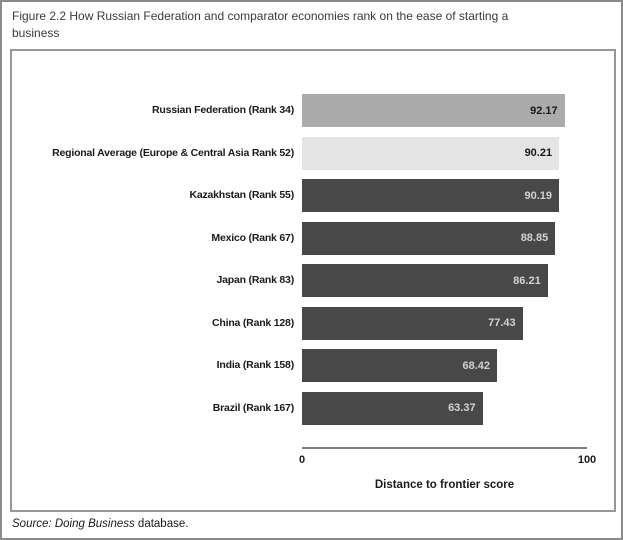  What do you see at coordinates (255, 365) in the screenshot?
I see `bar-category-label: India (Rank 158)` at bounding box center [255, 365].